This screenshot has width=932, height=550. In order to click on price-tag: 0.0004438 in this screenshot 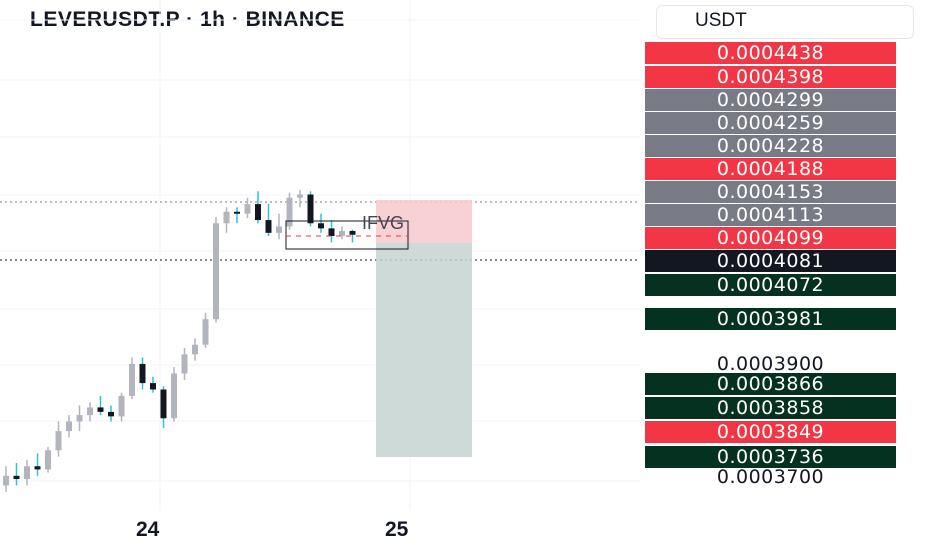, I will do `click(770, 53)`.